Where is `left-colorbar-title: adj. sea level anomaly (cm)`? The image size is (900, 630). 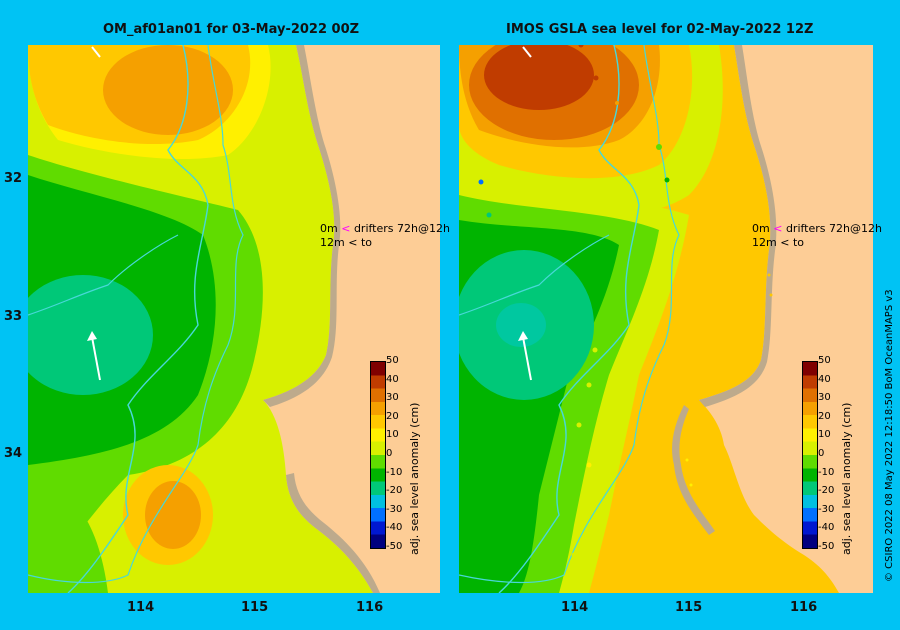 left-colorbar-title: adj. sea level anomaly (cm) is located at coordinates (414, 478).